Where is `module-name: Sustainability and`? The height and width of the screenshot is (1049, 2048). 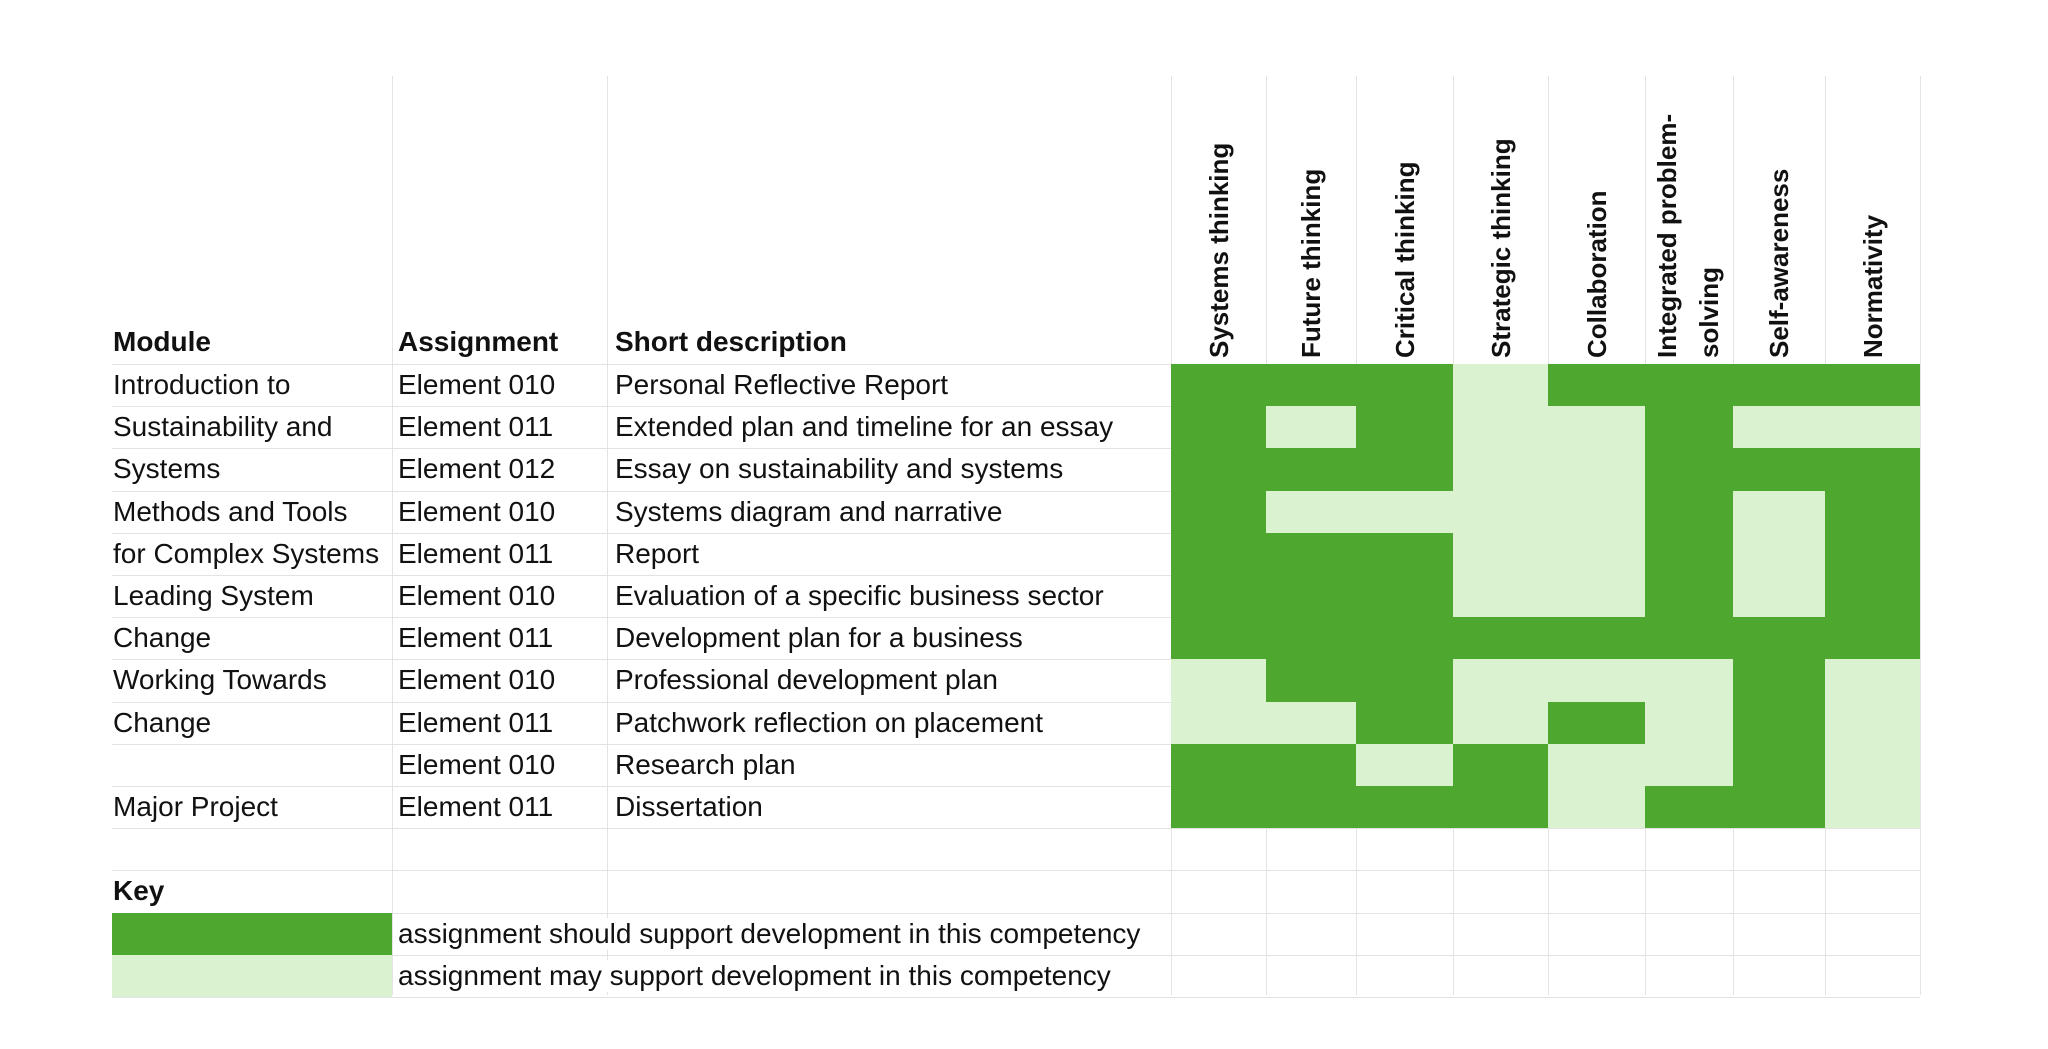 module-name: Sustainability and is located at coordinates (223, 426).